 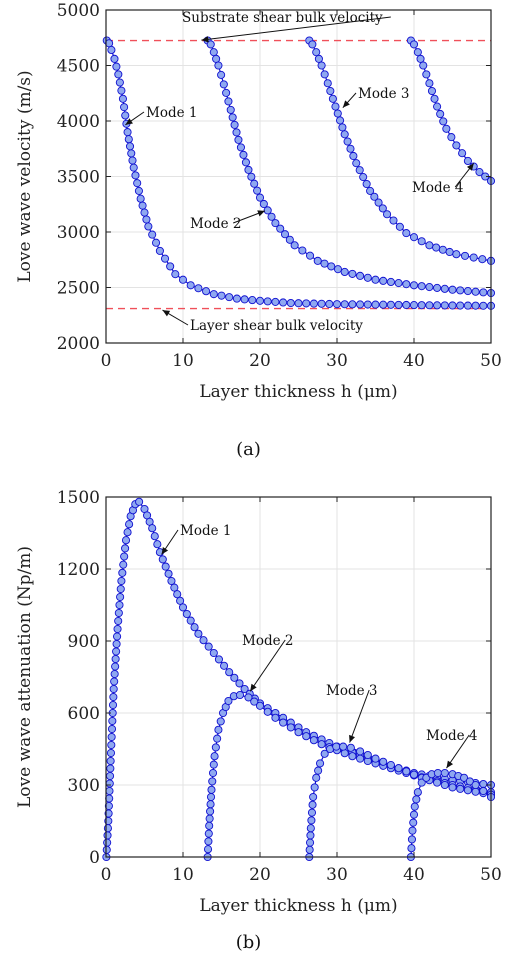 I want to click on y-tick-label: 1500, so click(x=78, y=498).